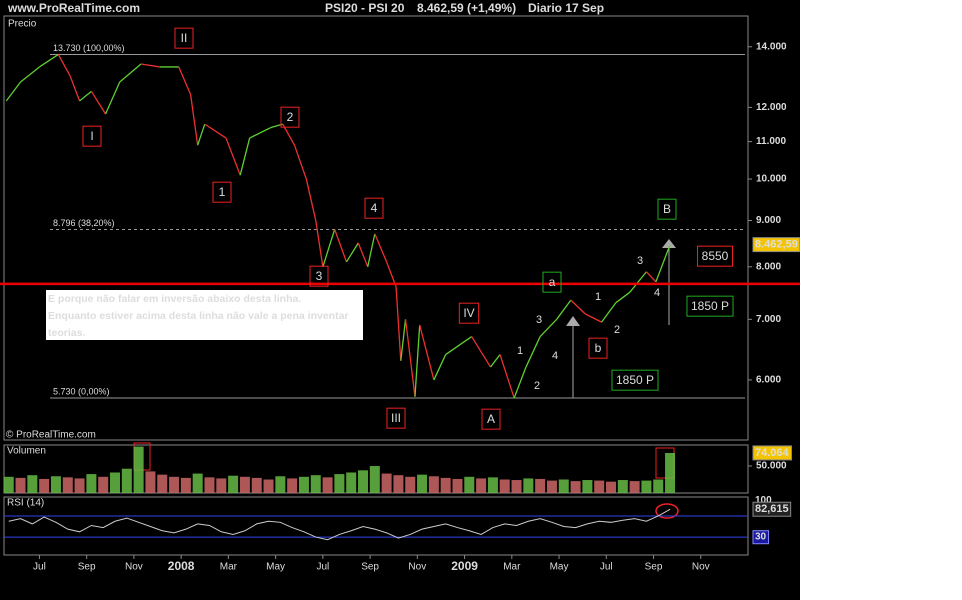  What do you see at coordinates (22, 24) in the screenshot?
I see `panel-title: Precio` at bounding box center [22, 24].